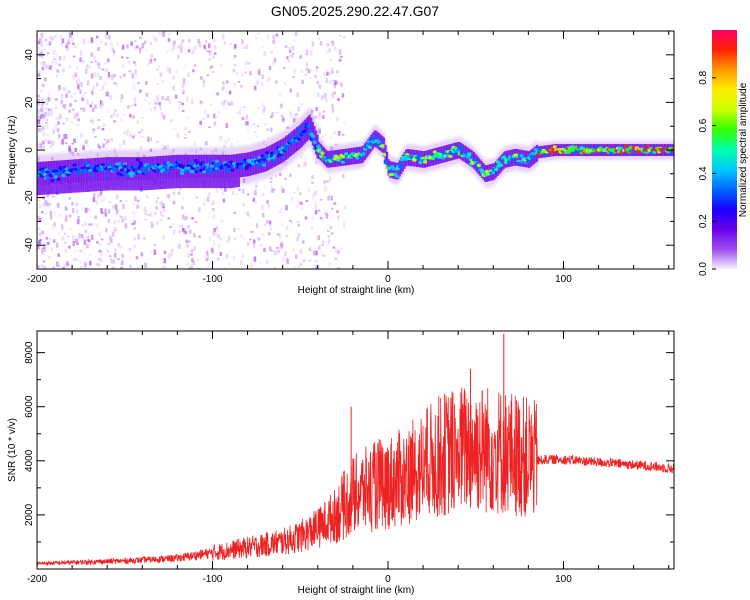  I want to click on colorbar-tick-label: 0.0, so click(703, 269).